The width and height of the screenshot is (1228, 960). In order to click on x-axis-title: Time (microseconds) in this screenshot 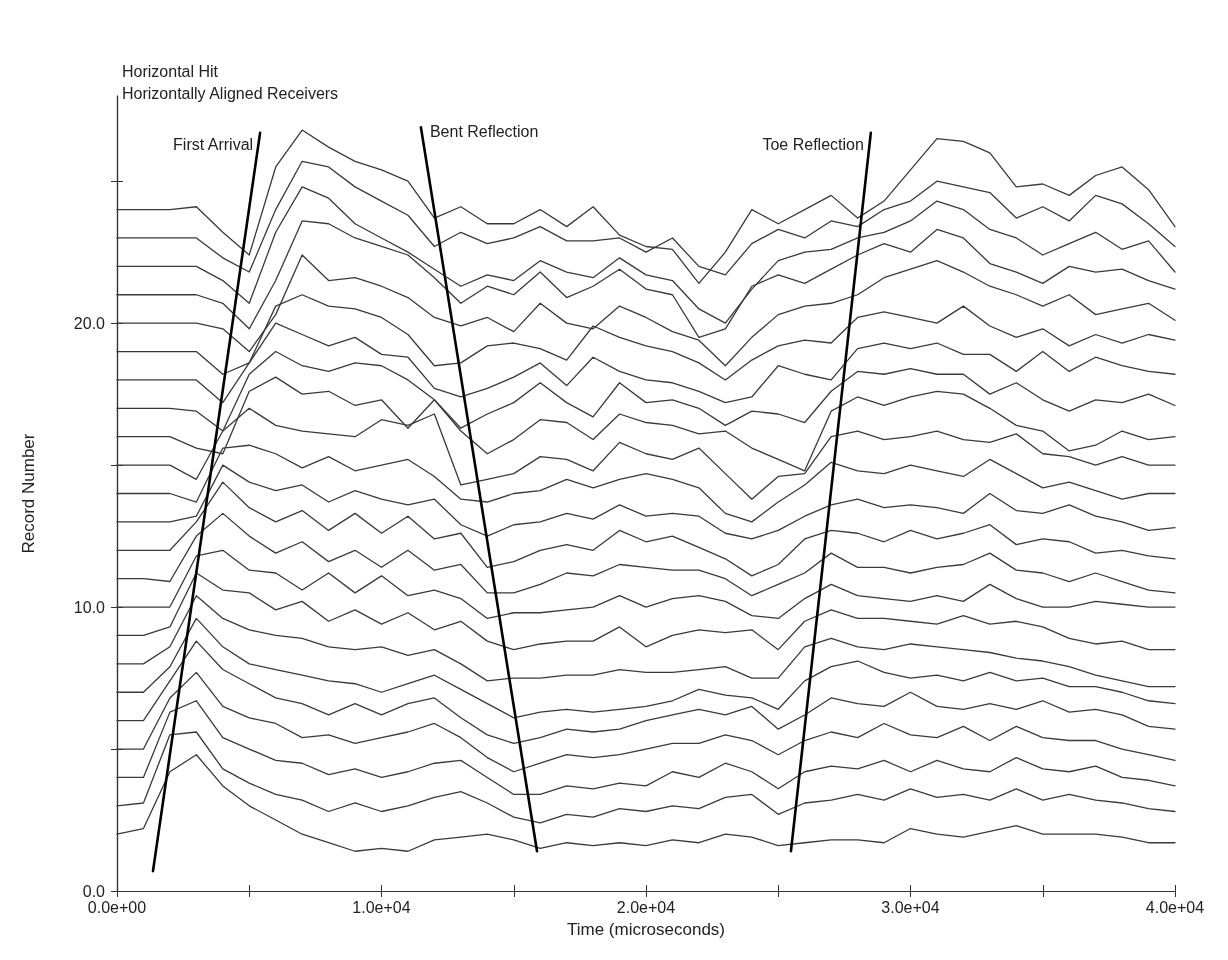, I will do `click(646, 929)`.